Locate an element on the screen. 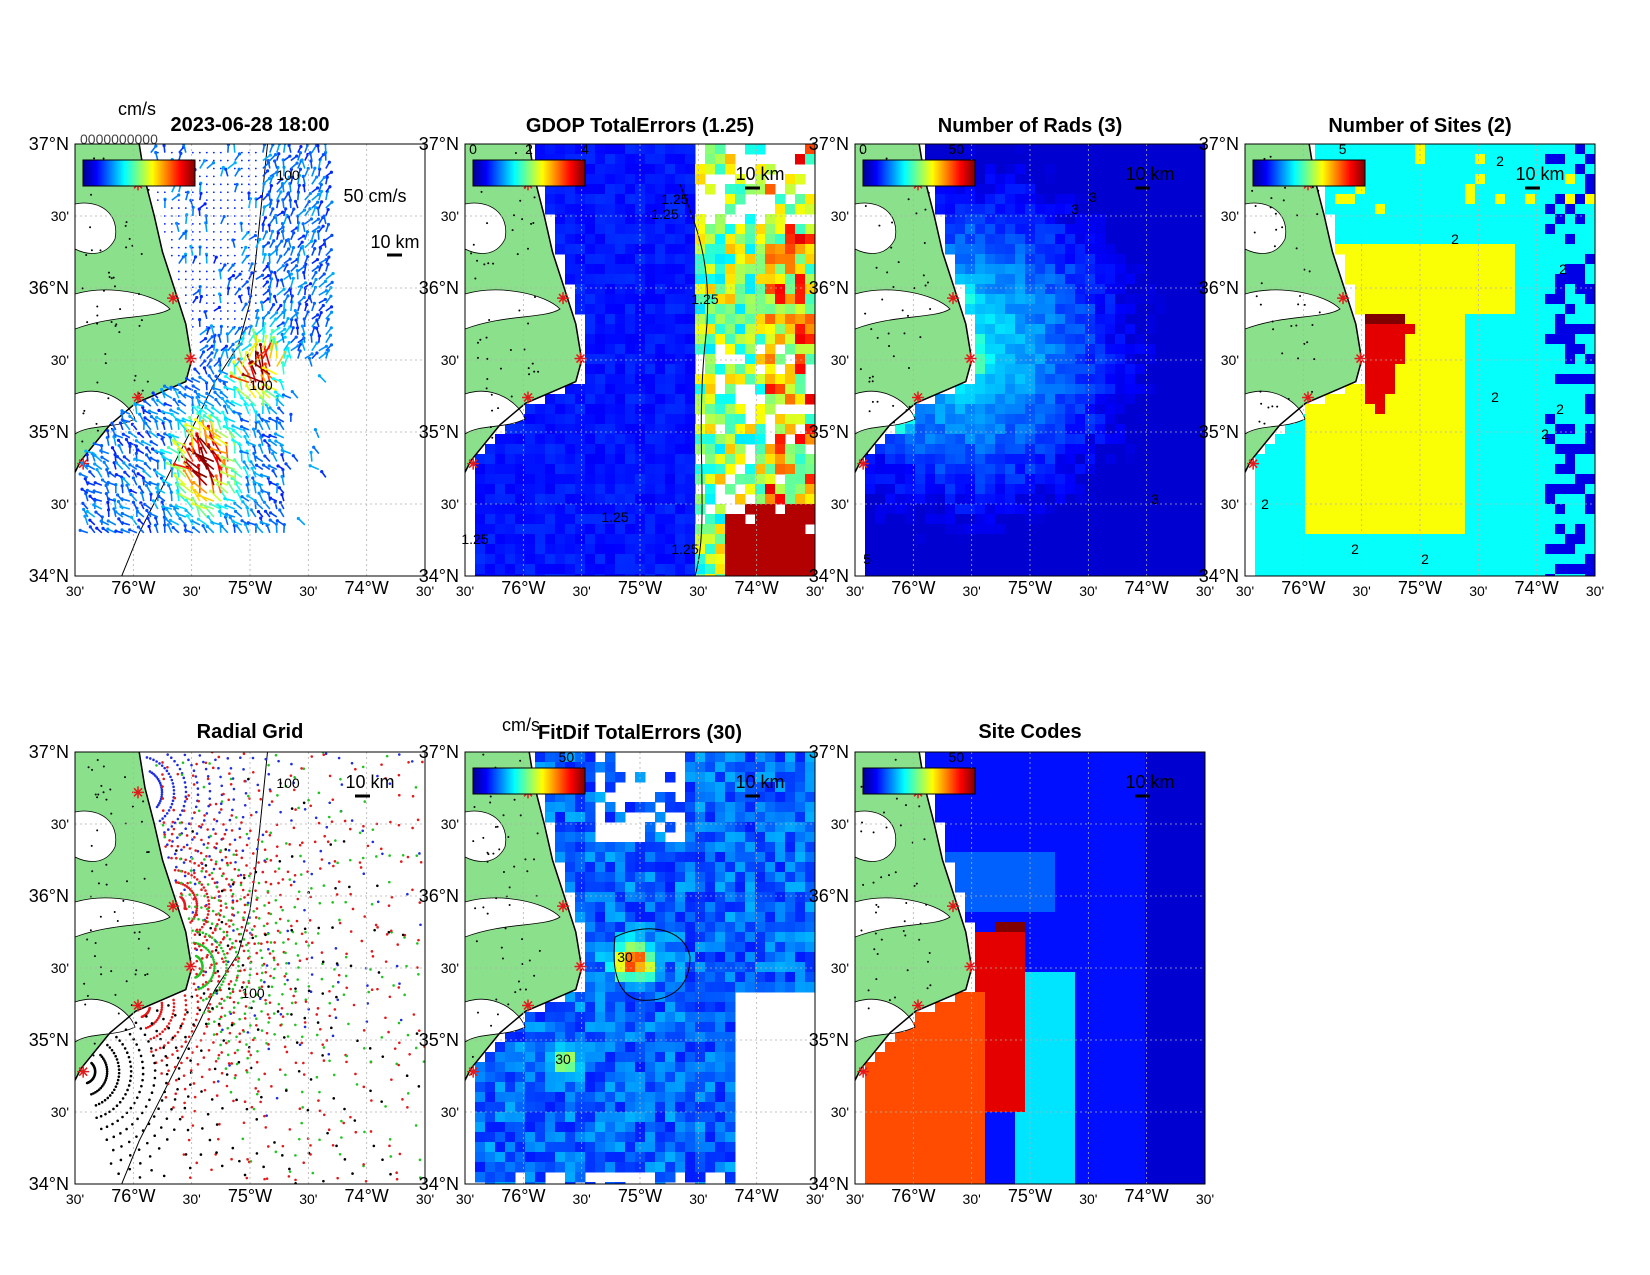 The height and width of the screenshot is (1275, 1650). lat-tick-label: 34°N is located at coordinates (829, 576).